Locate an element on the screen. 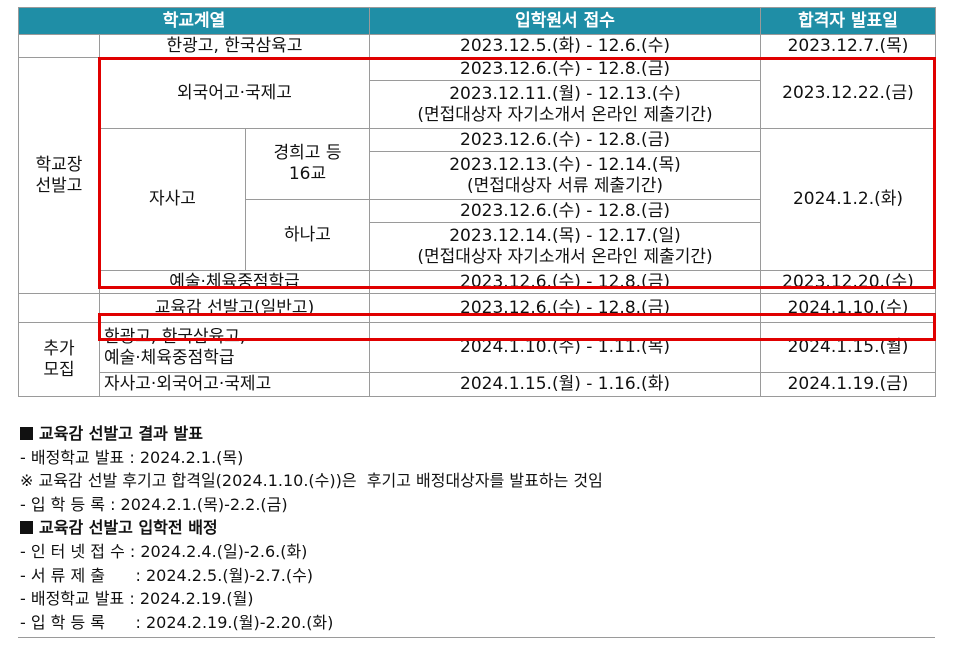  school-name-cell: 자사고 is located at coordinates (172, 199).